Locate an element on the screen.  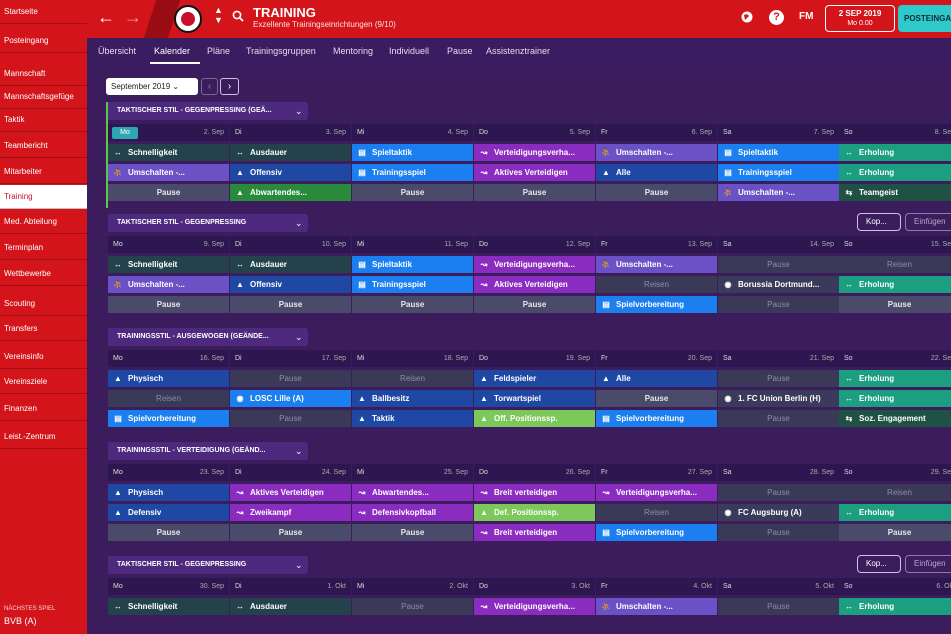
date-box: 2 SEP 2019 Mo 0.00 is located at coordinates (860, 18).